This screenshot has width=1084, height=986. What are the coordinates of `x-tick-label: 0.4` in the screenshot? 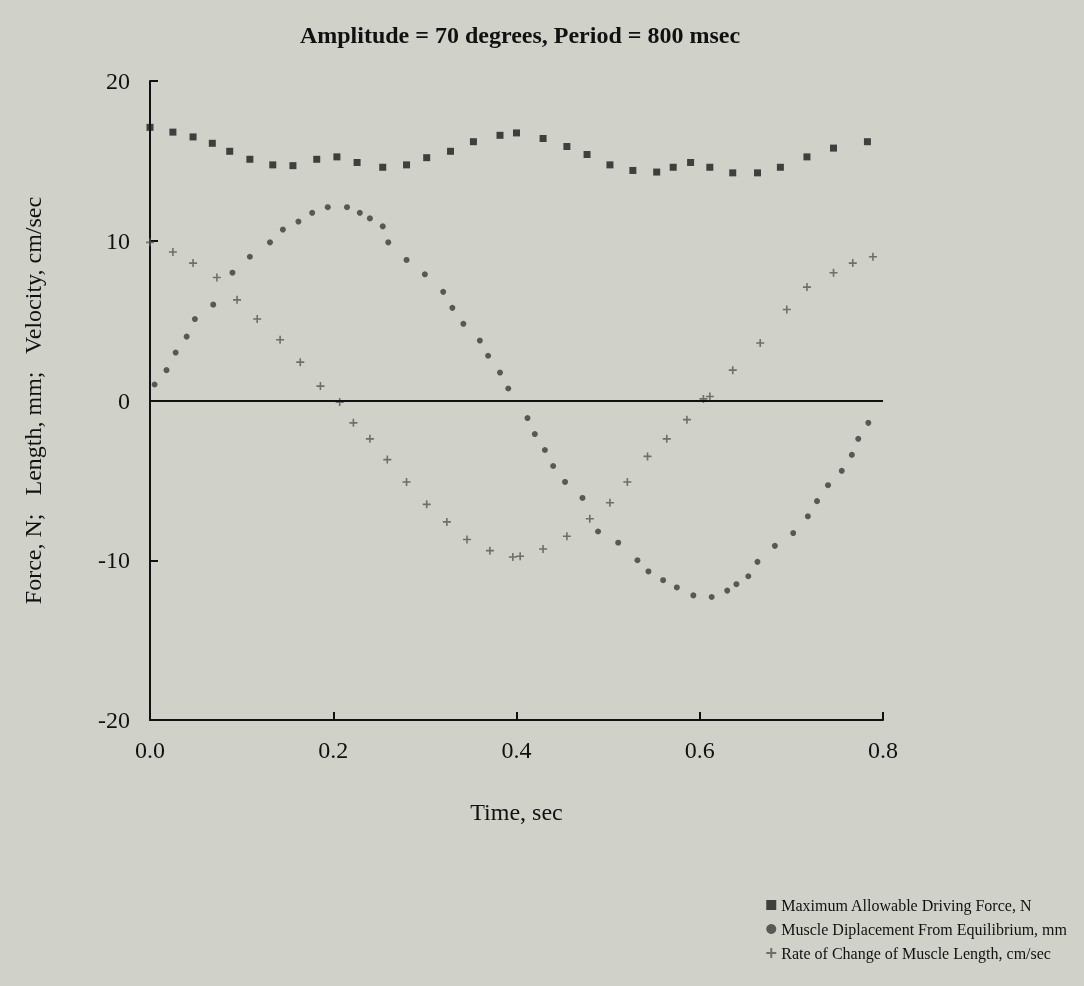 It's located at (516, 750).